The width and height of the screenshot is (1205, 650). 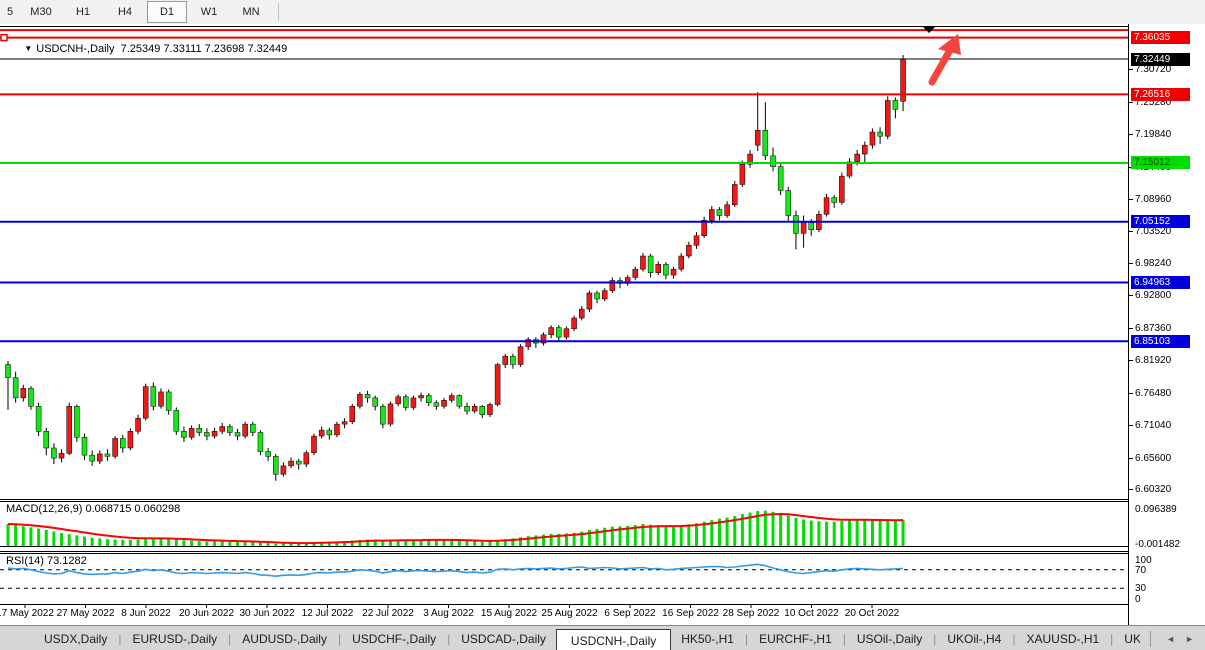 I want to click on level-handle, so click(x=4, y=37).